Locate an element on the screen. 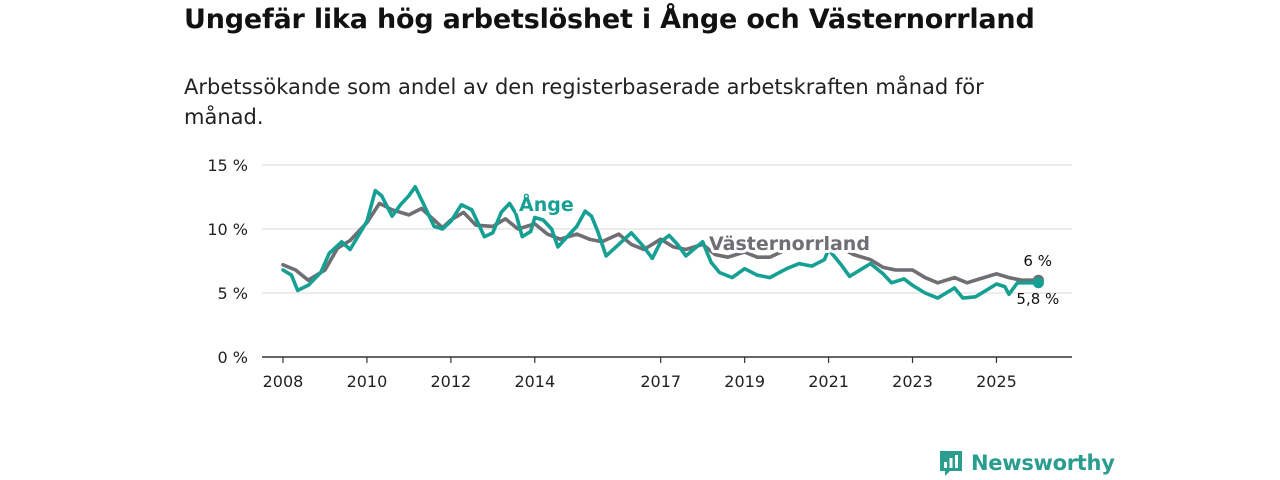  series-labels: Västernorrland Ånge 6 % 5,8 % is located at coordinates (787, 248).